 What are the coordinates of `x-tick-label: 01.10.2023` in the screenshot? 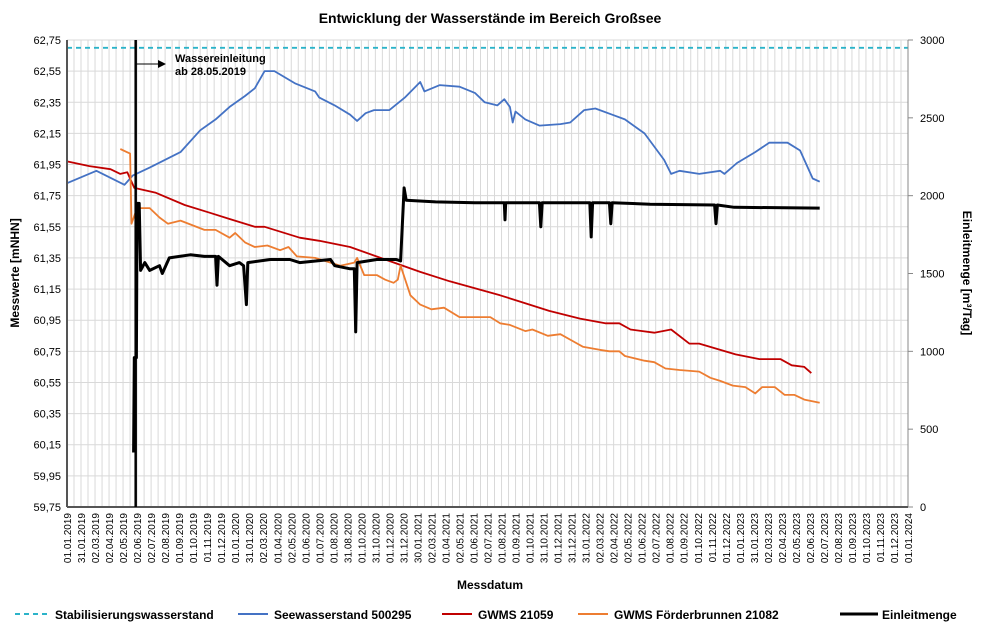 It's located at (867, 538).